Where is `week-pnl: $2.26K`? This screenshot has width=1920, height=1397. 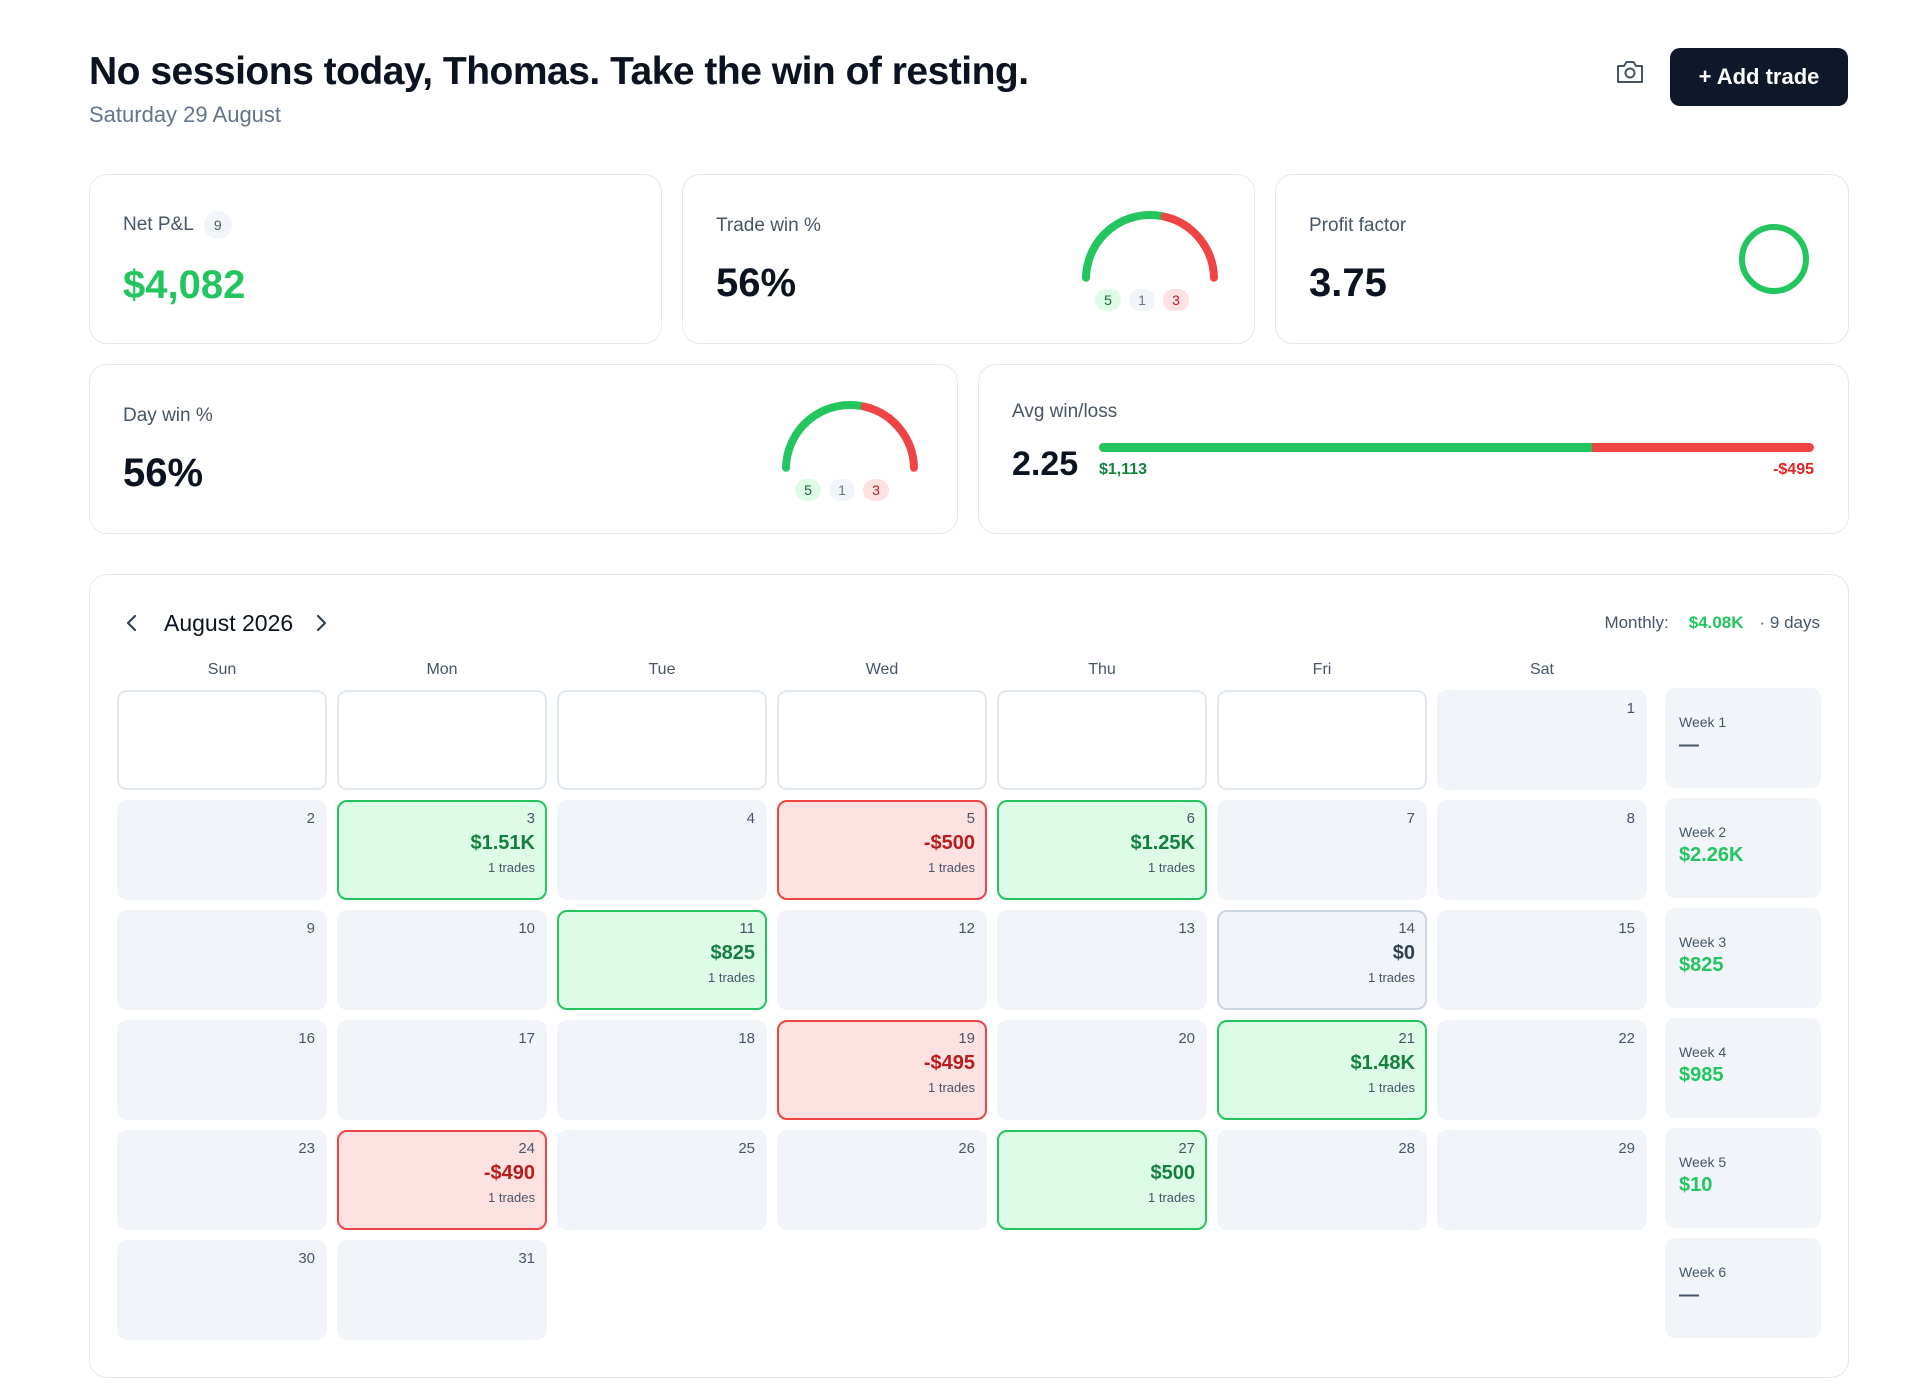
week-pnl: $2.26K is located at coordinates (1711, 855).